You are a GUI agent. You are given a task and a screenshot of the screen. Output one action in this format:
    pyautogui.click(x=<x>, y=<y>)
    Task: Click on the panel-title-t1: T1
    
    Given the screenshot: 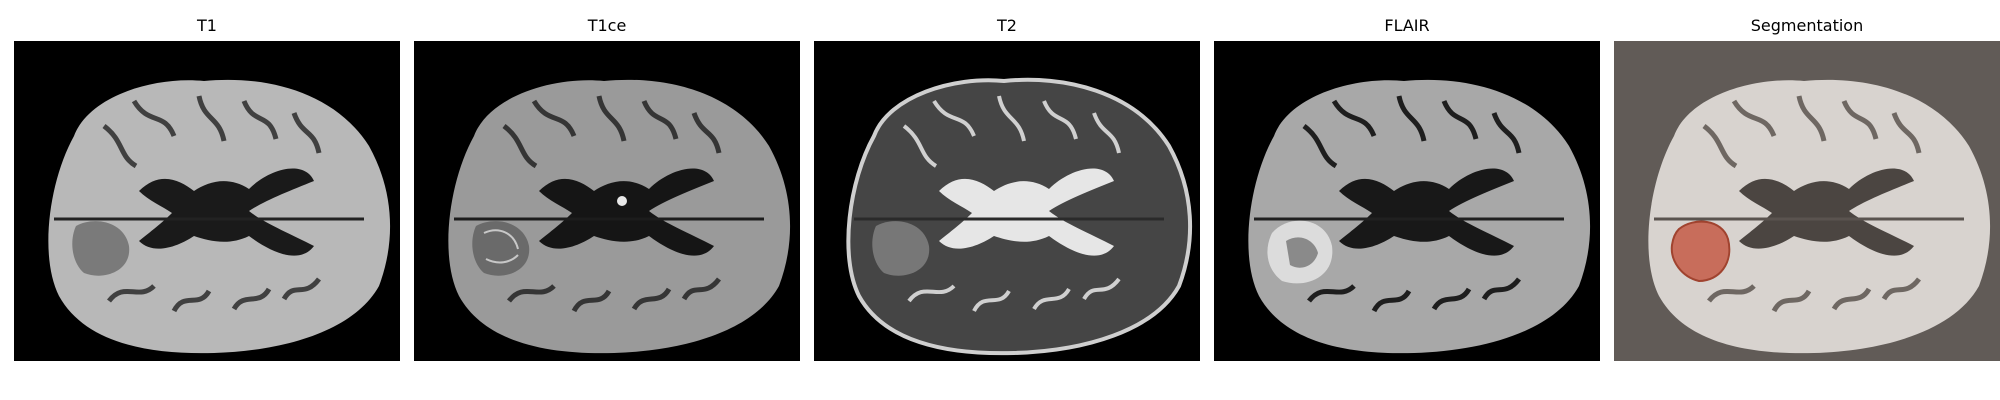 What is the action you would take?
    pyautogui.click(x=207, y=25)
    